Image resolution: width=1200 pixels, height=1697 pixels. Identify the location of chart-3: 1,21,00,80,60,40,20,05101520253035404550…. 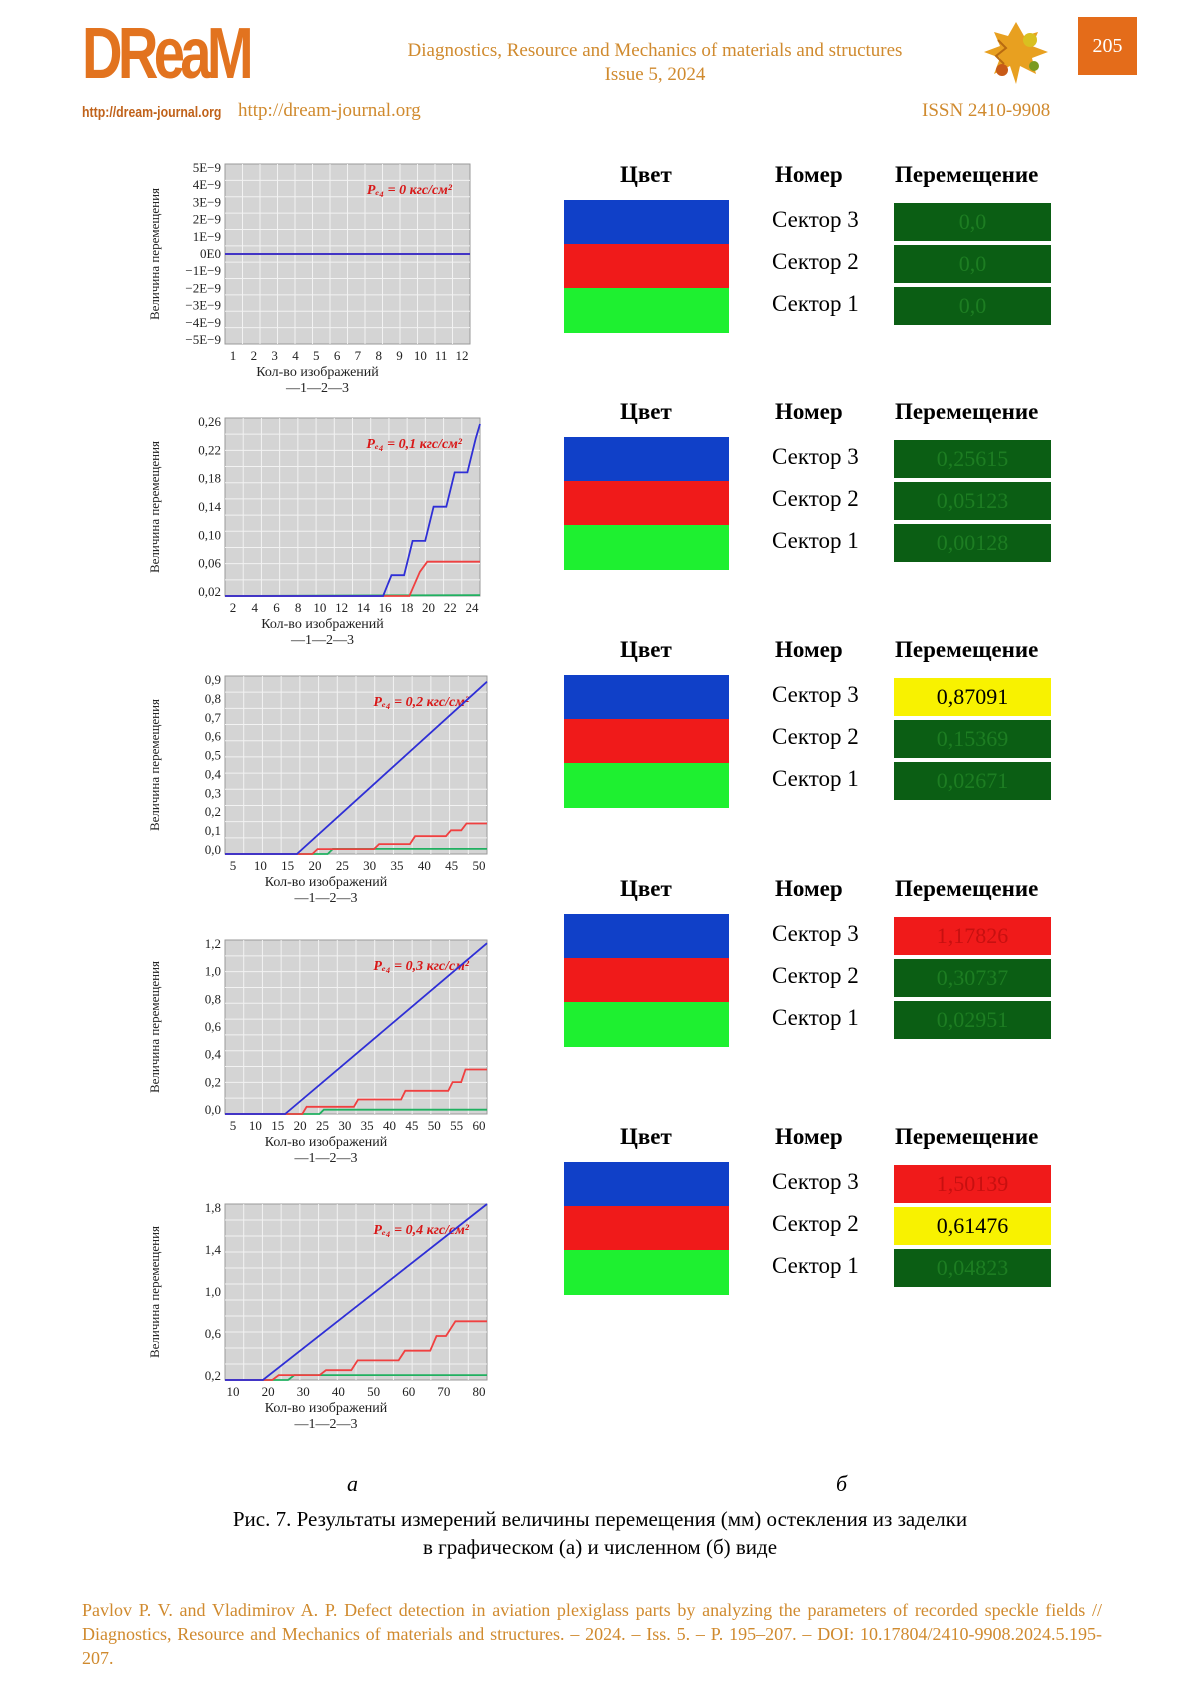
(335, 1070).